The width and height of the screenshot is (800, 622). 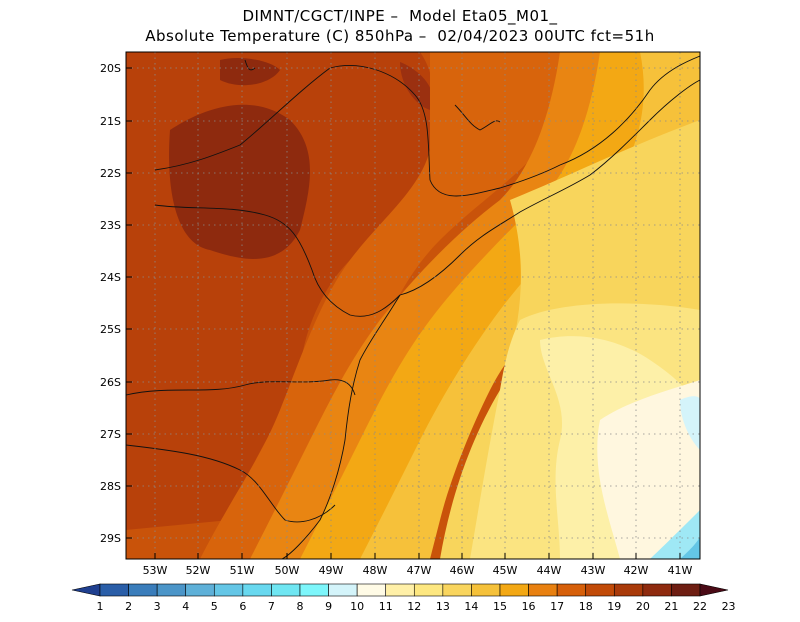 What do you see at coordinates (110, 121) in the screenshot?
I see `lat-label: 21S` at bounding box center [110, 121].